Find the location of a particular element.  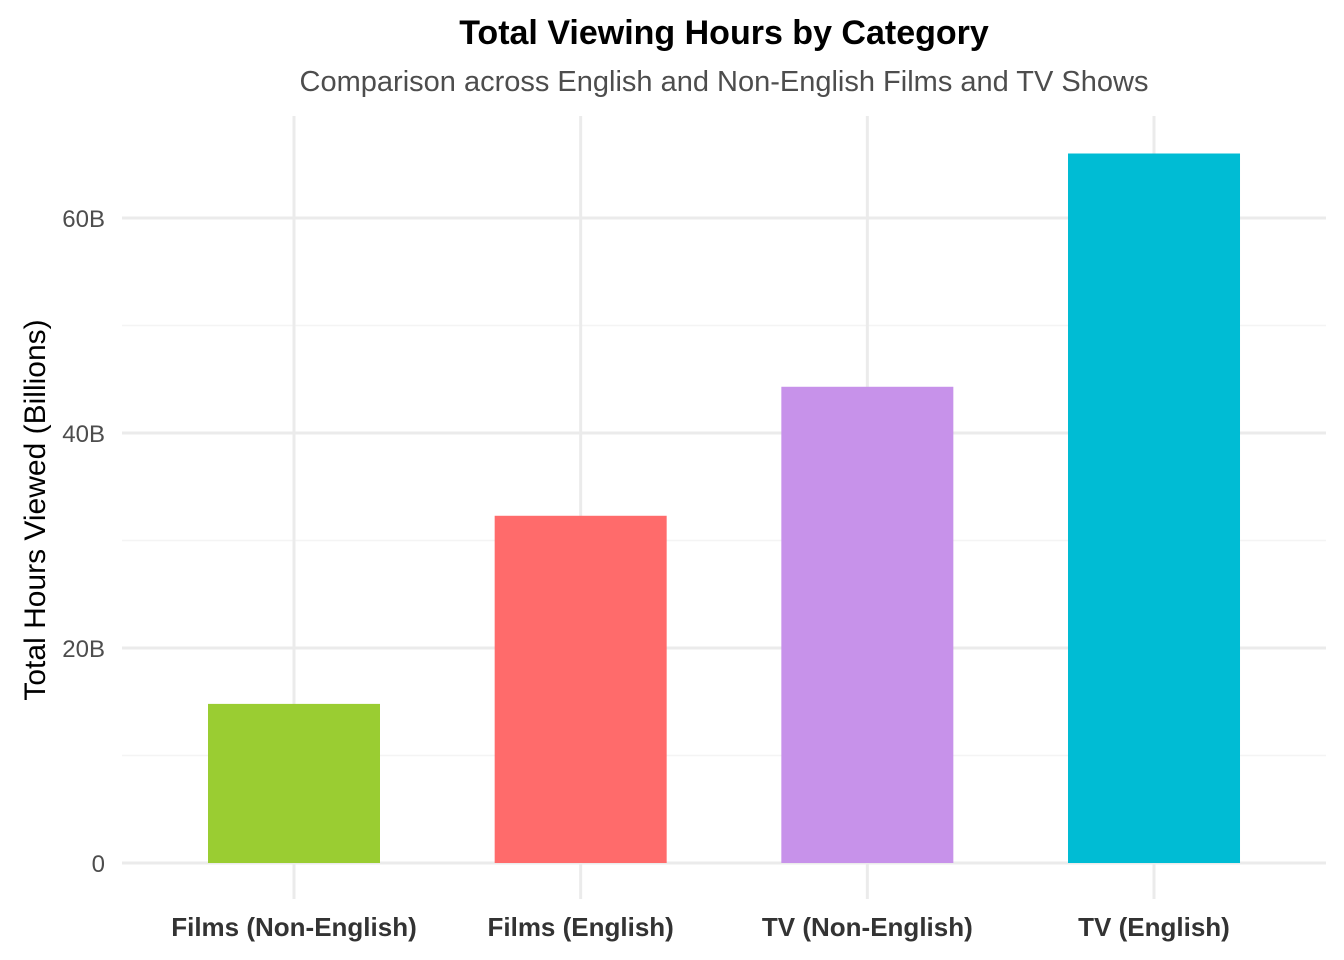

y-tick-labels: 0 20B 40B 60B is located at coordinates (83, 542).